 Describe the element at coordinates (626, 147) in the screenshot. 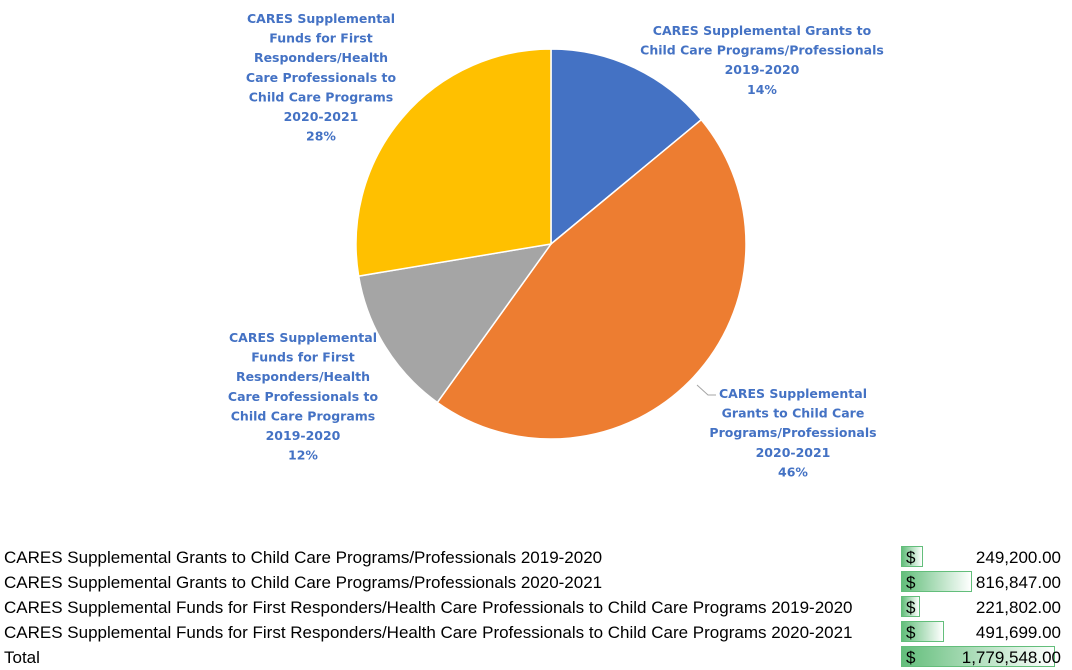

I see `pie-slice-grants-2019-2020` at that location.